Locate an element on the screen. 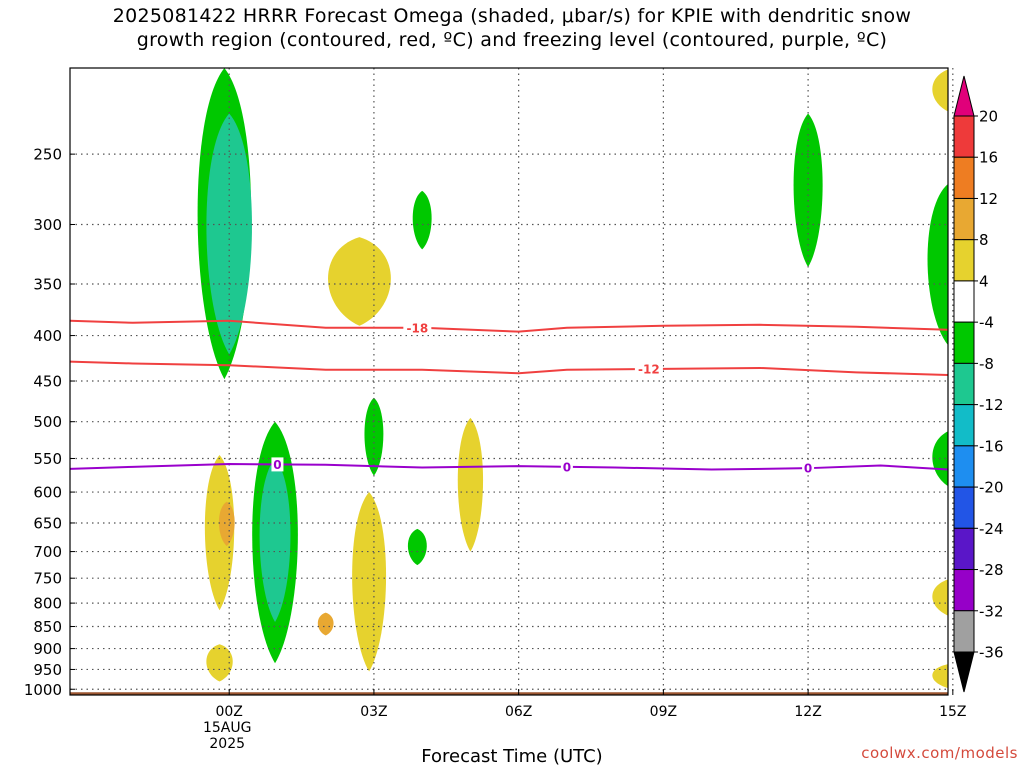  colorbar: 20 16 12 8 4 -4 -8 -12 -16 -20 -24 -28 -32 -36 is located at coordinates (978, 384).